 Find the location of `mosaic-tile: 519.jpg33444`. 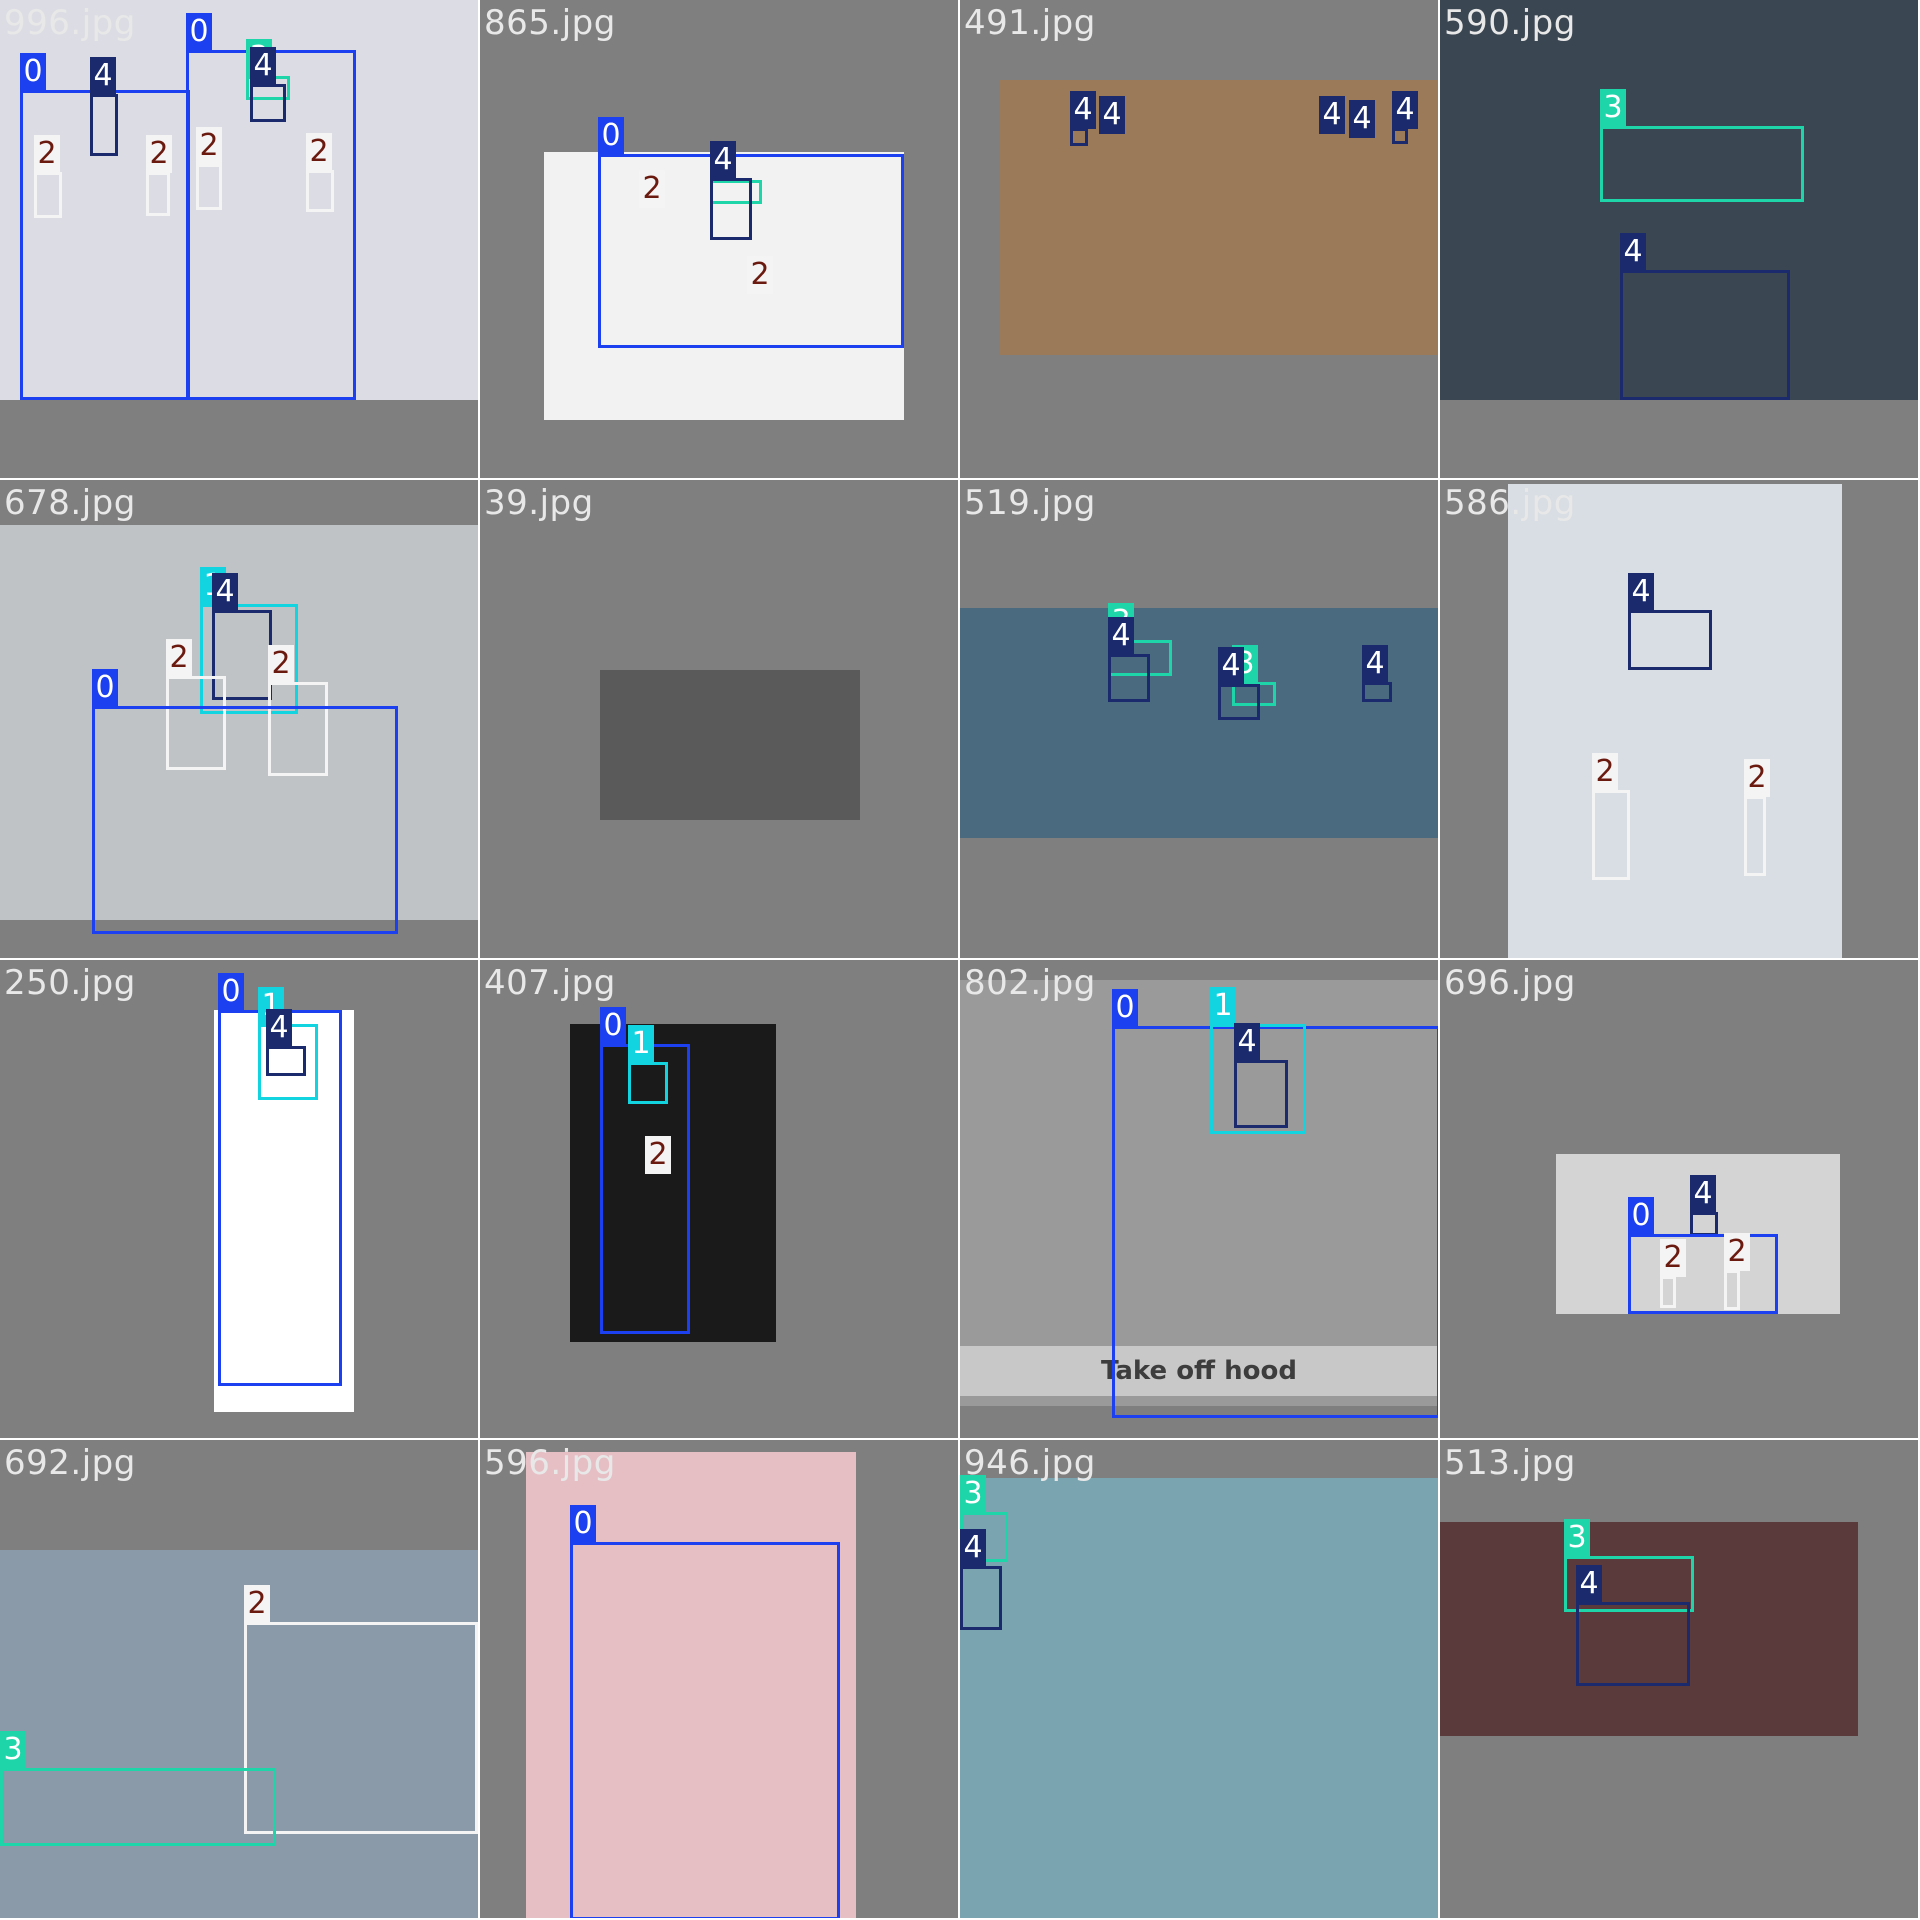

mosaic-tile: 519.jpg33444 is located at coordinates (1200, 720).